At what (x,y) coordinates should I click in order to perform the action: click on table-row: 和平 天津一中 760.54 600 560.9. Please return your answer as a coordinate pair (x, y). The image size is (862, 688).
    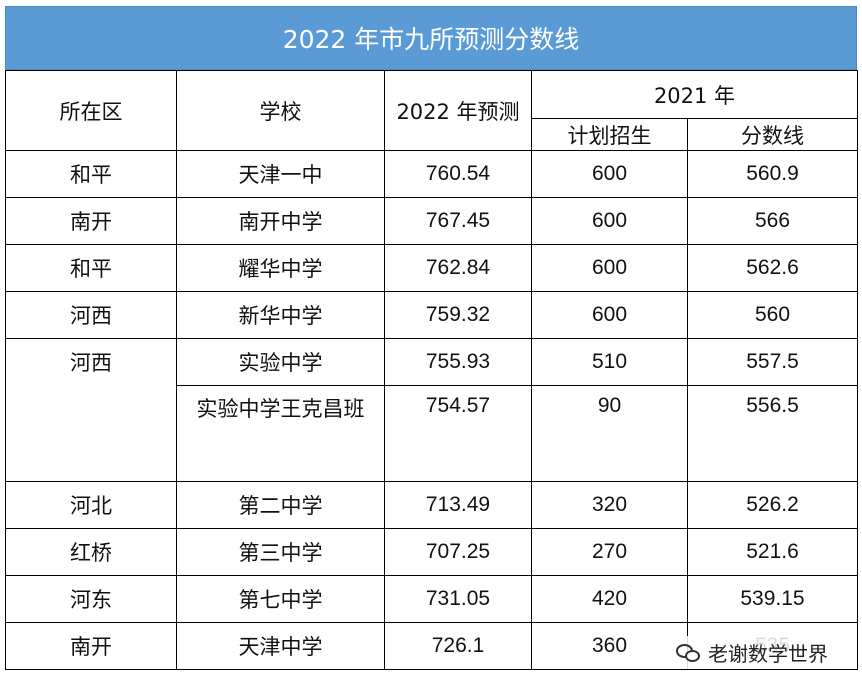
    Looking at the image, I should click on (431, 174).